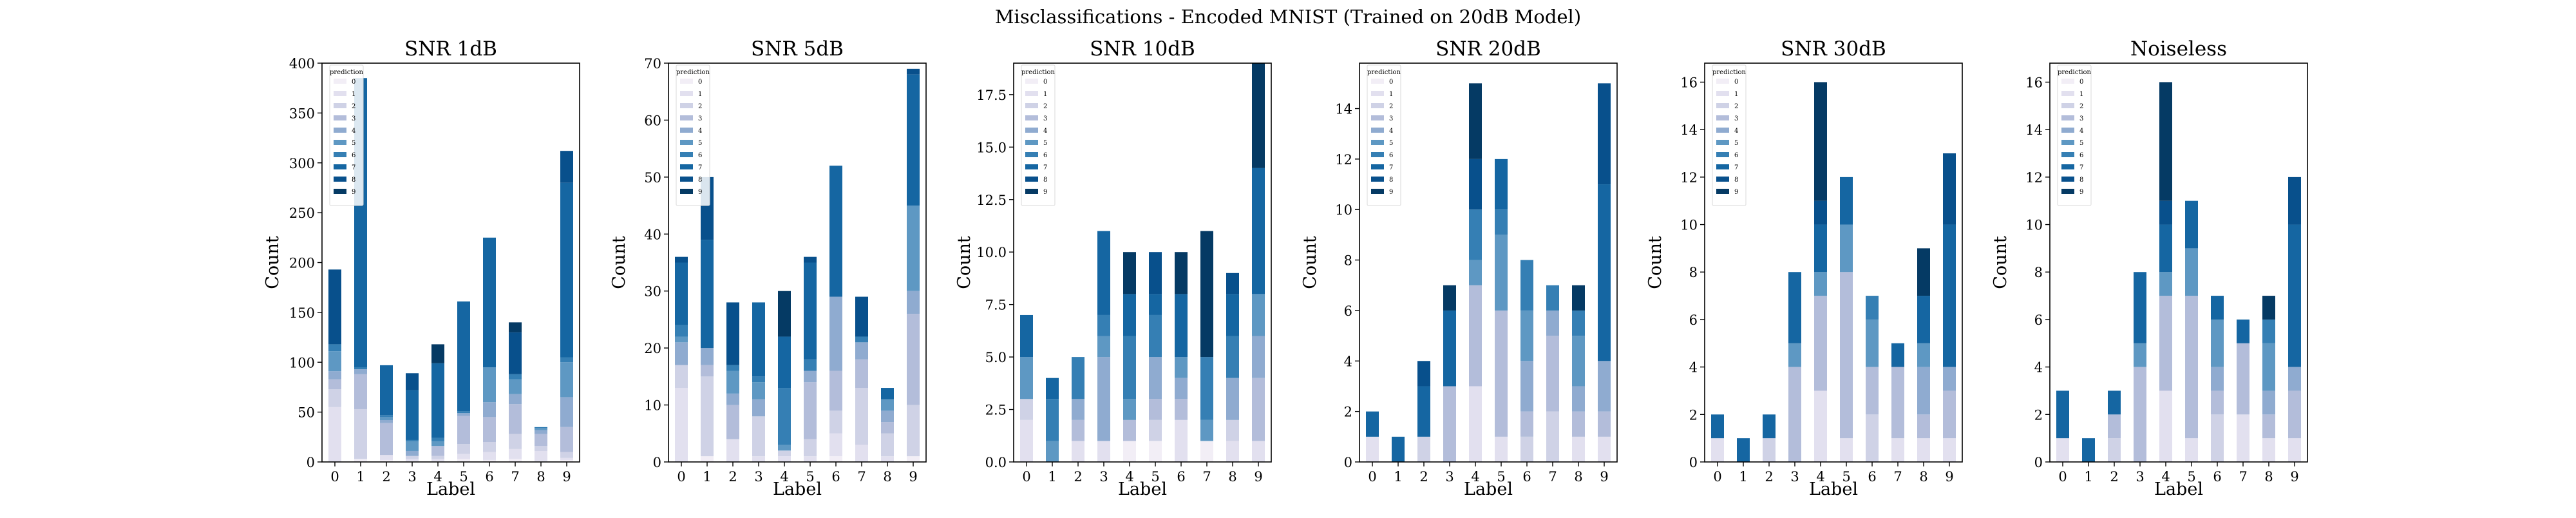  I want to click on chart-title: SNR 30dB, so click(1834, 49).